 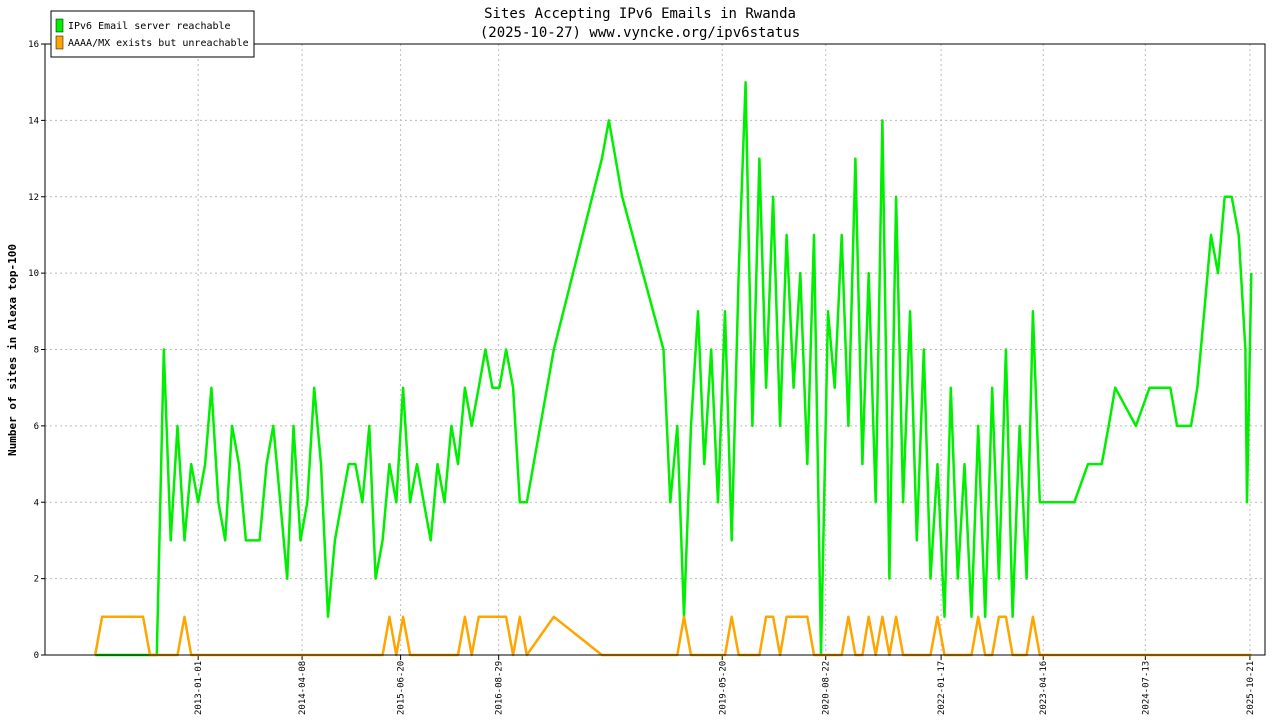 I want to click on y-tick-label: 8, so click(x=36, y=351).